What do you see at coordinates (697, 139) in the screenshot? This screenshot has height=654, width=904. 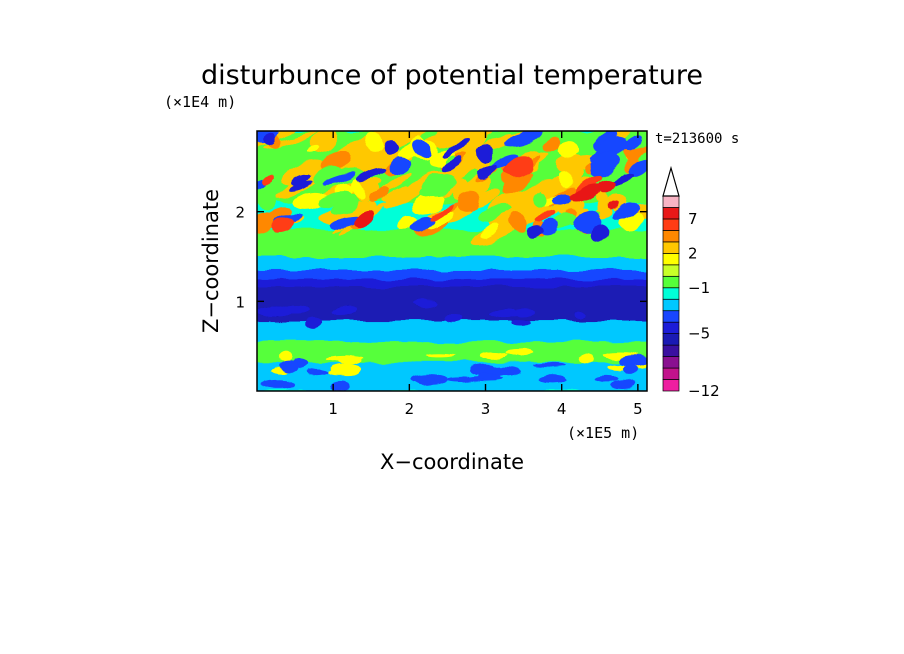 I see `time-label: t=213600 s` at bounding box center [697, 139].